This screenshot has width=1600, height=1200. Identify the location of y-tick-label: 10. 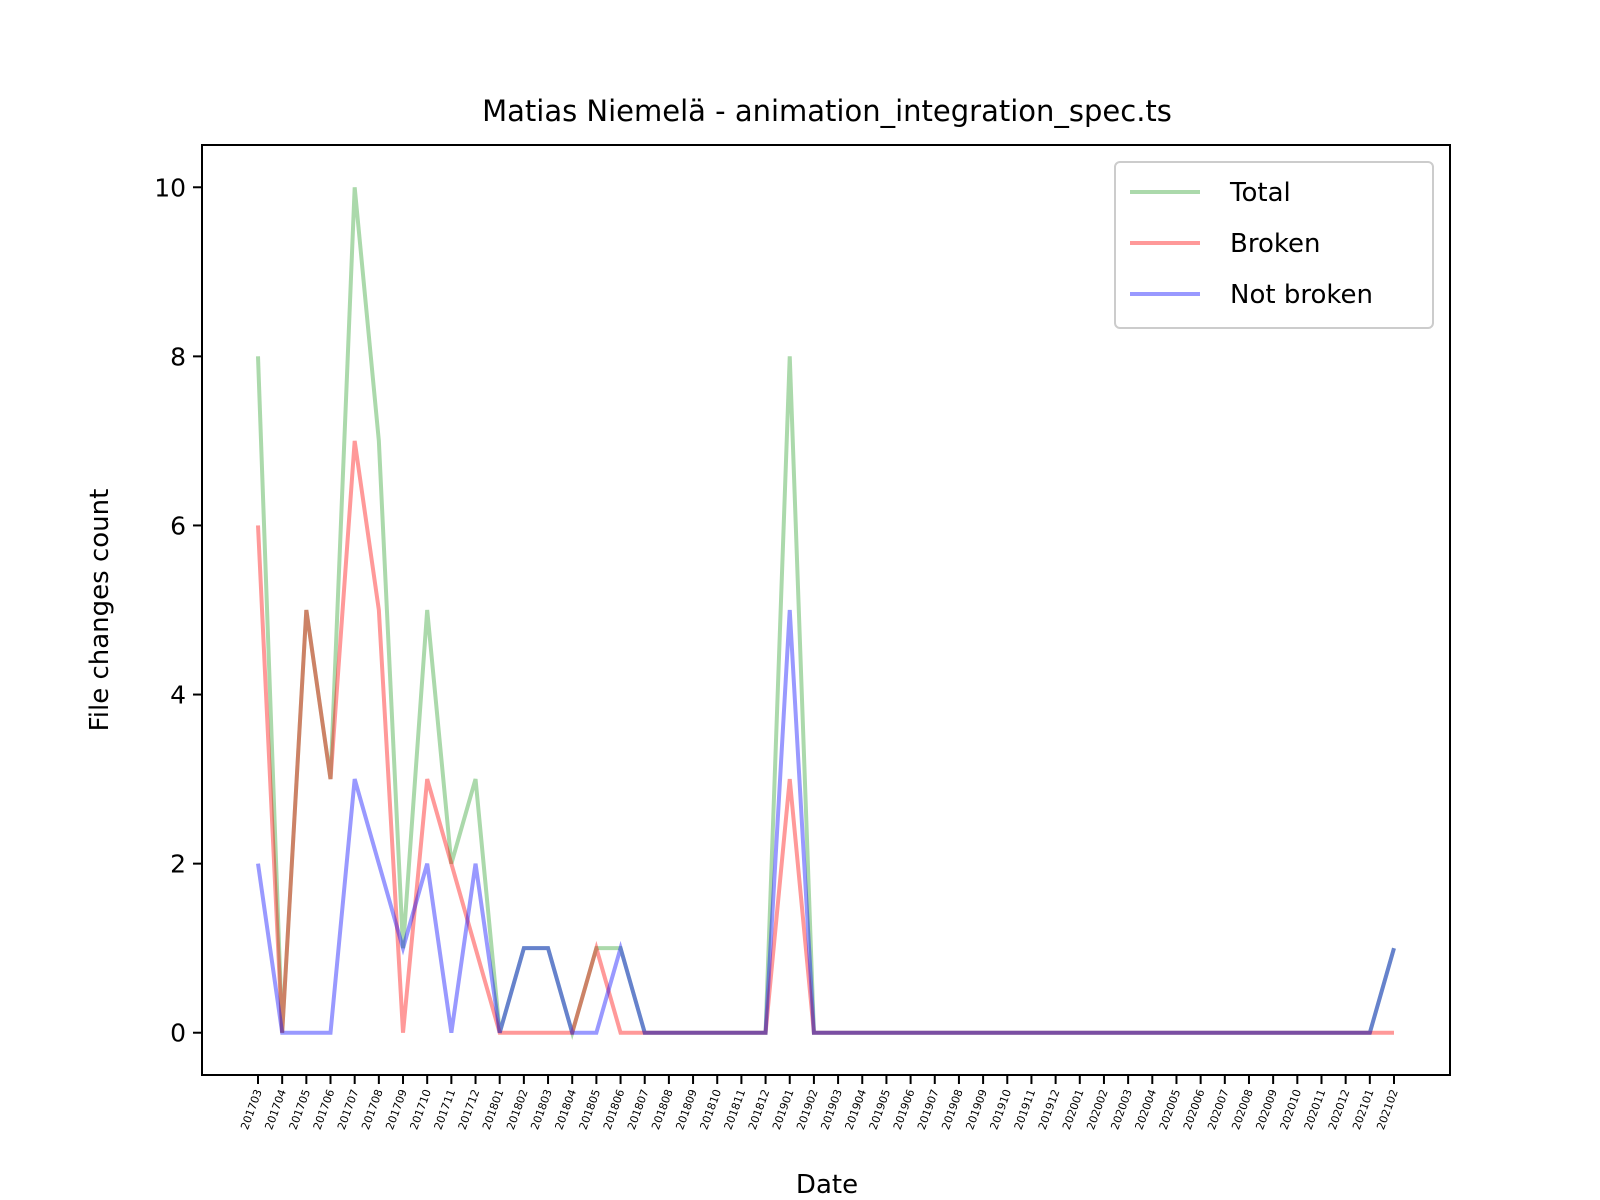
(170, 187).